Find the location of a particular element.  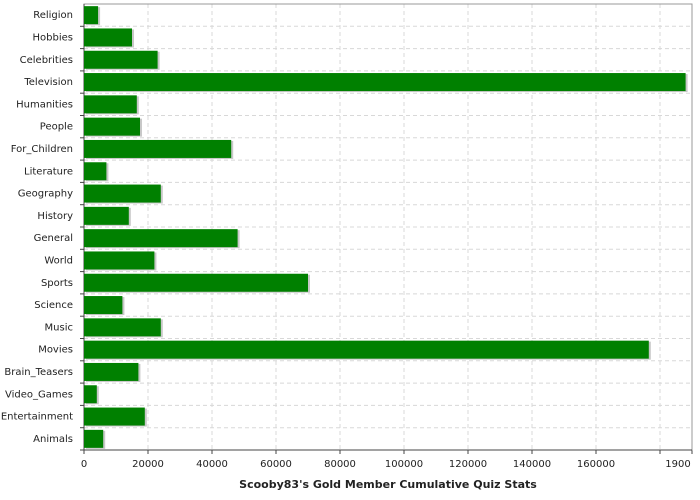

y-tick-label: Entertainment is located at coordinates (37, 417).